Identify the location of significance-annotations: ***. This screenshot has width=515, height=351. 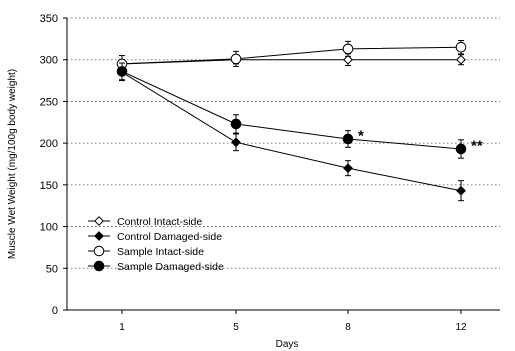
(420, 140).